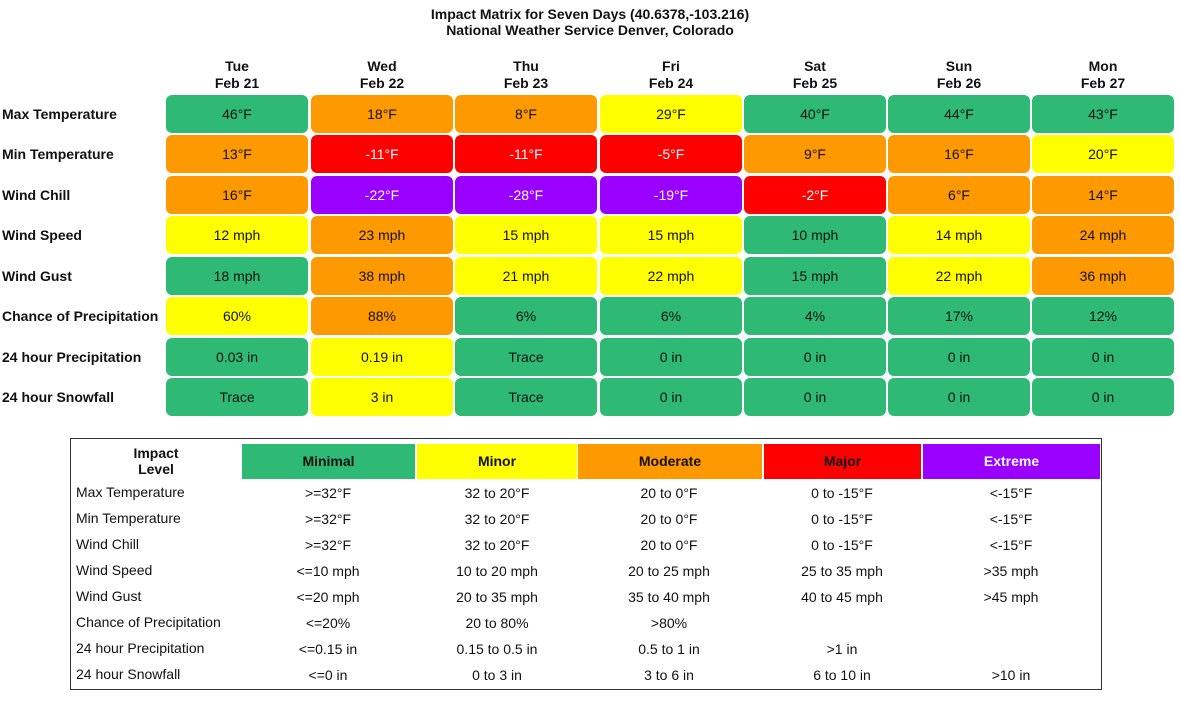  Describe the element at coordinates (237, 276) in the screenshot. I see `impact-cell: 18 mph` at that location.